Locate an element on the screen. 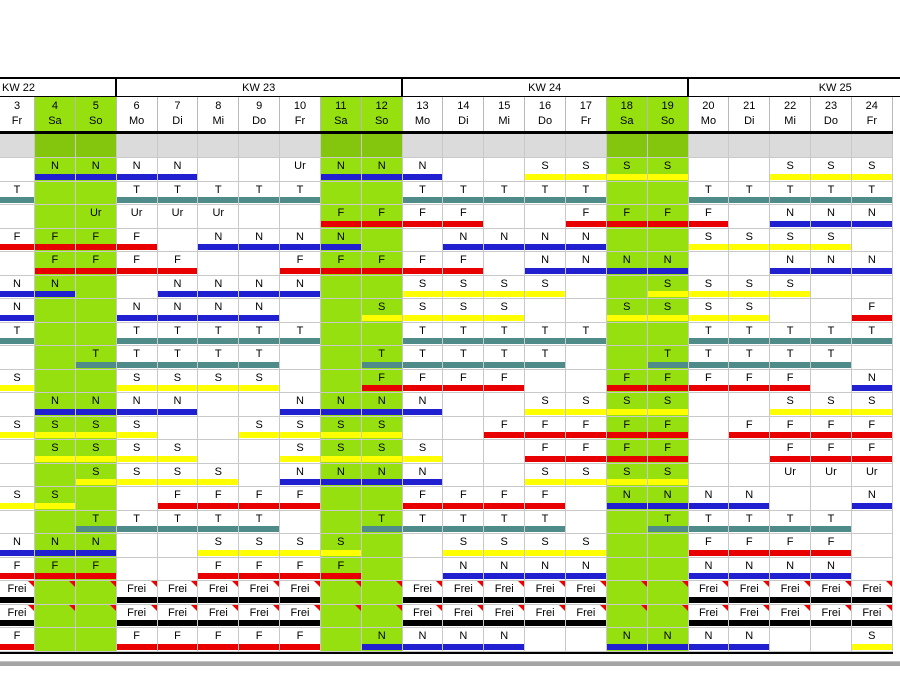 The height and width of the screenshot is (676, 900). day-header-cell: 7 Di is located at coordinates (178, 114).